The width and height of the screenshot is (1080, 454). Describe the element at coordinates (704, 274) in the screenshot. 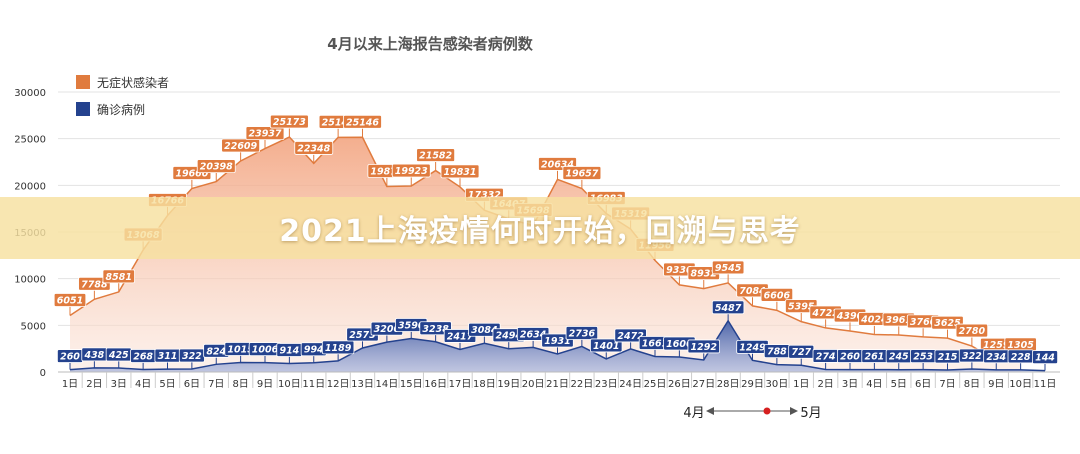

I see `data-label: 8932` at that location.